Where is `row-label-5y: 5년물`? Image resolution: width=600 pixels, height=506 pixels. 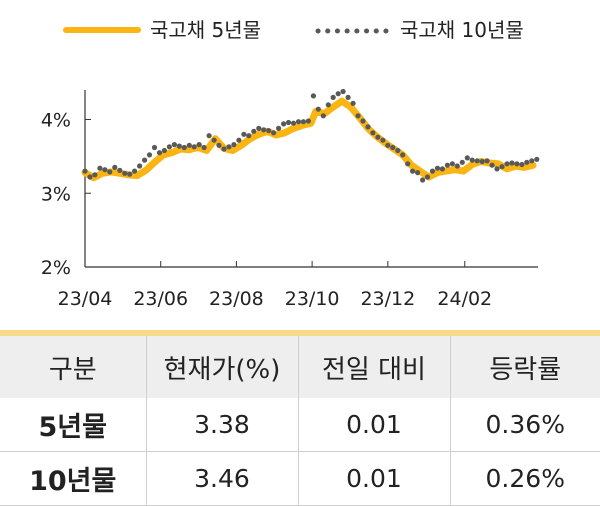
row-label-5y: 5년물 is located at coordinates (72, 427).